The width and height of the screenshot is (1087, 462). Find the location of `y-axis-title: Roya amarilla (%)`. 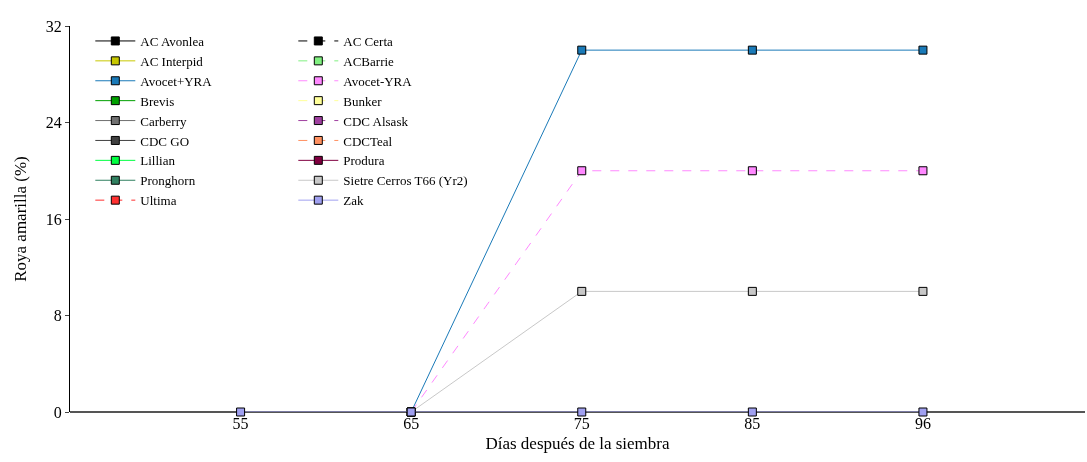

y-axis-title: Roya amarilla (%) is located at coordinates (20, 219).